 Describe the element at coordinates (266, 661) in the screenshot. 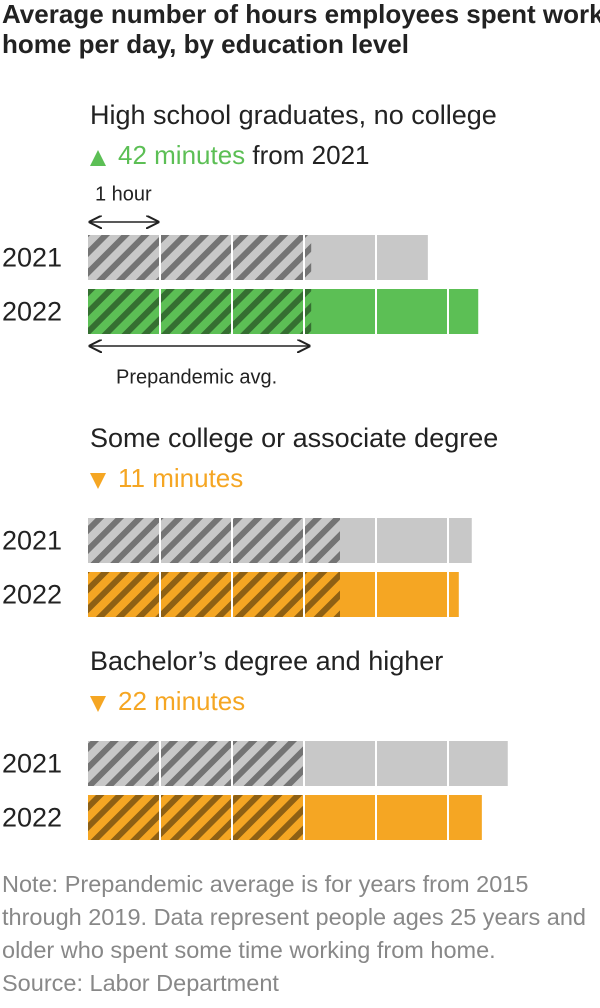

I see `panel-title: Bachelor’s degree and higher` at that location.